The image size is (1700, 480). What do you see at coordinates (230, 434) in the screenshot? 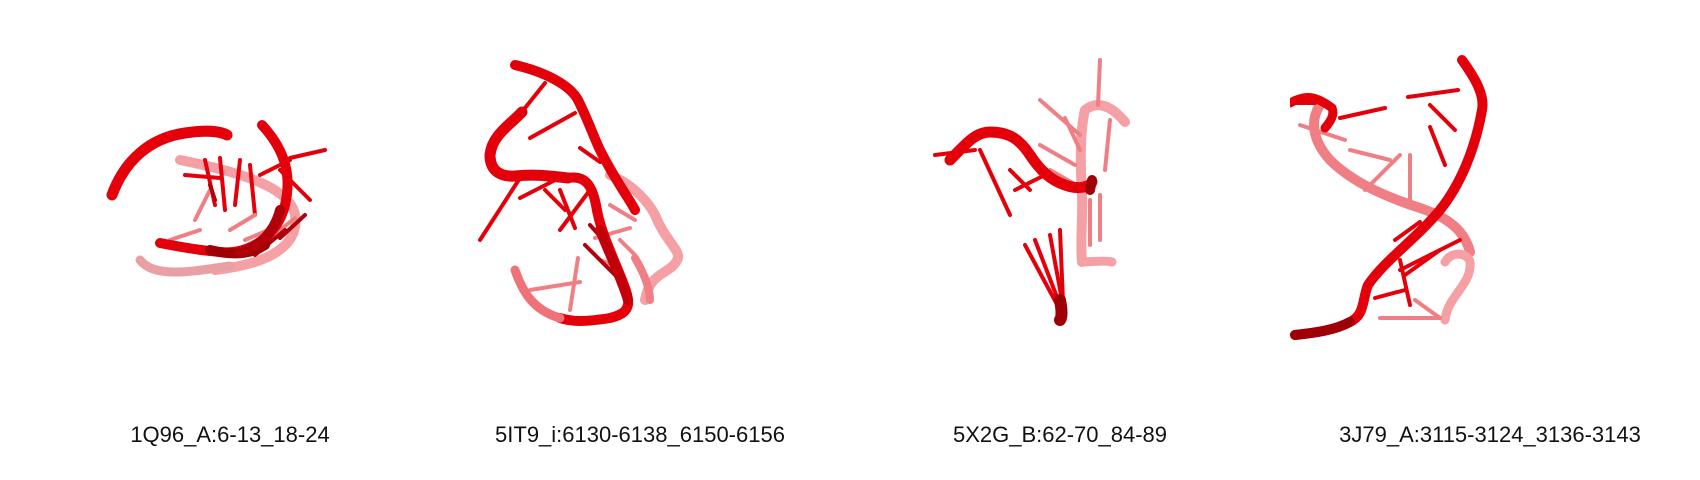
I see `structure-caption-1: 1Q96_A:6-13_18-24` at bounding box center [230, 434].